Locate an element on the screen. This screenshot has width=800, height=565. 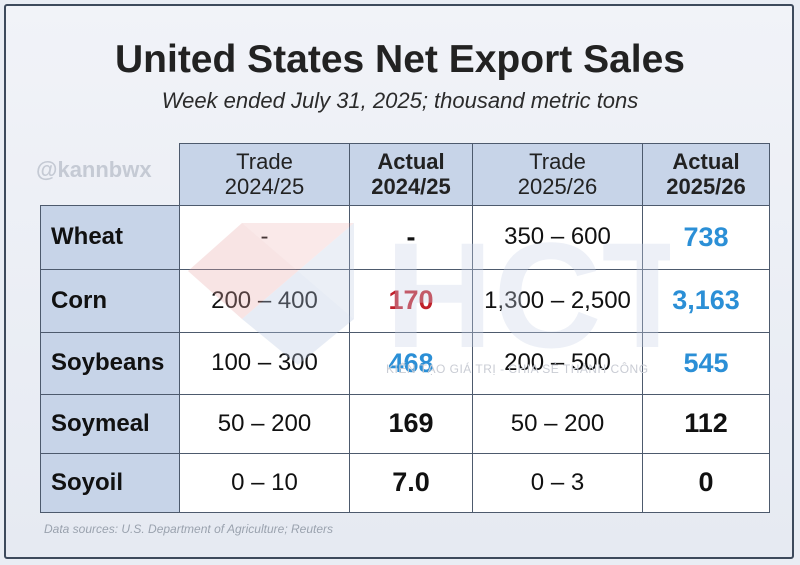
cell-trade-2024: 200 – 400 is located at coordinates (264, 301).